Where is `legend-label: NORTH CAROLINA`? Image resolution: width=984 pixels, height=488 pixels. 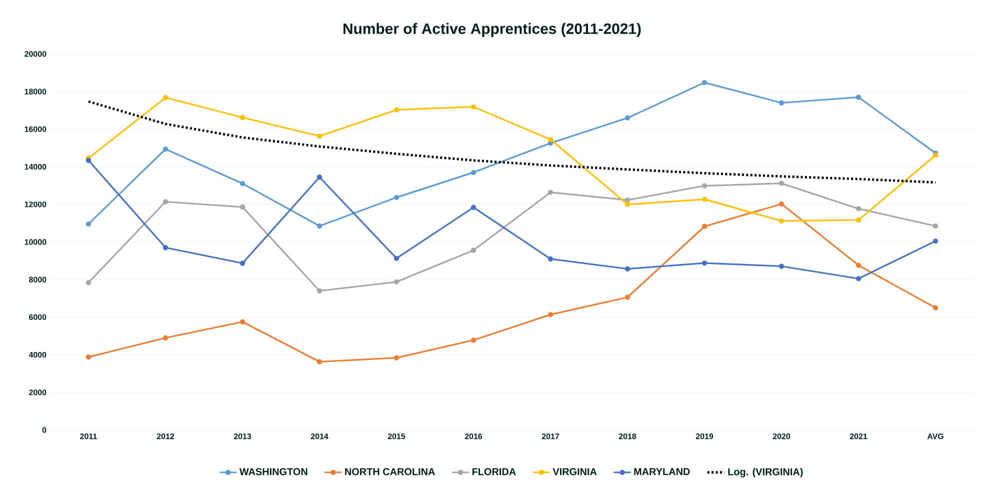 legend-label: NORTH CAROLINA is located at coordinates (390, 472).